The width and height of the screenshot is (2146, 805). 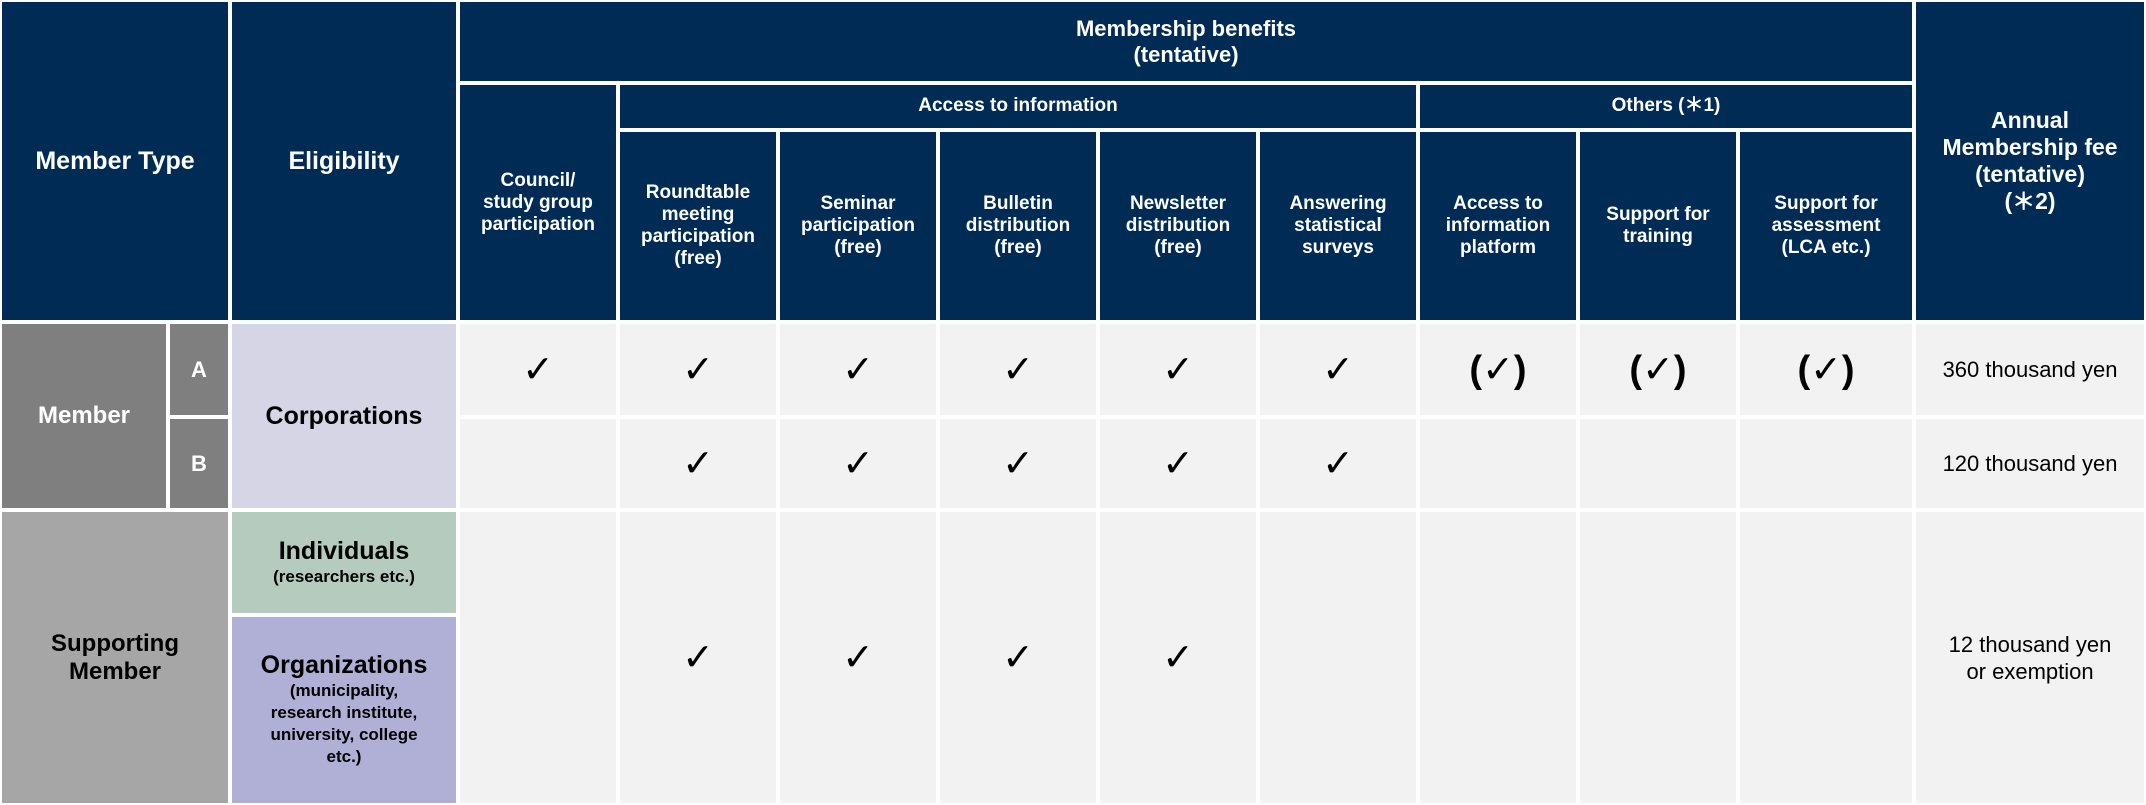 I want to click on col-header-line: assessment, so click(x=1826, y=225).